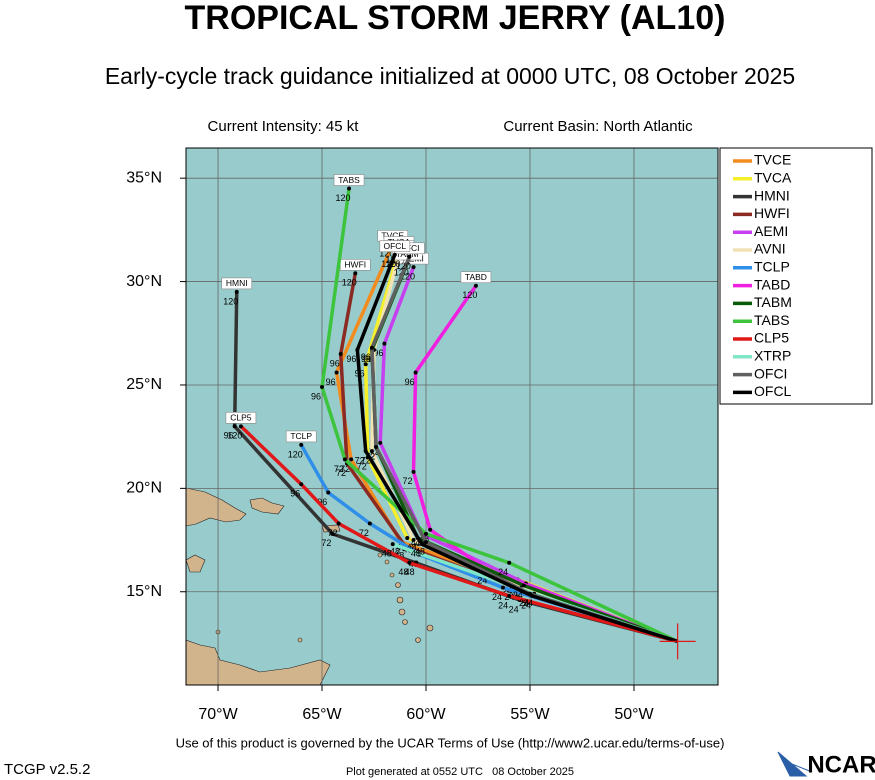 The height and width of the screenshot is (780, 875). I want to click on legend-label: XTRP, so click(772, 356).